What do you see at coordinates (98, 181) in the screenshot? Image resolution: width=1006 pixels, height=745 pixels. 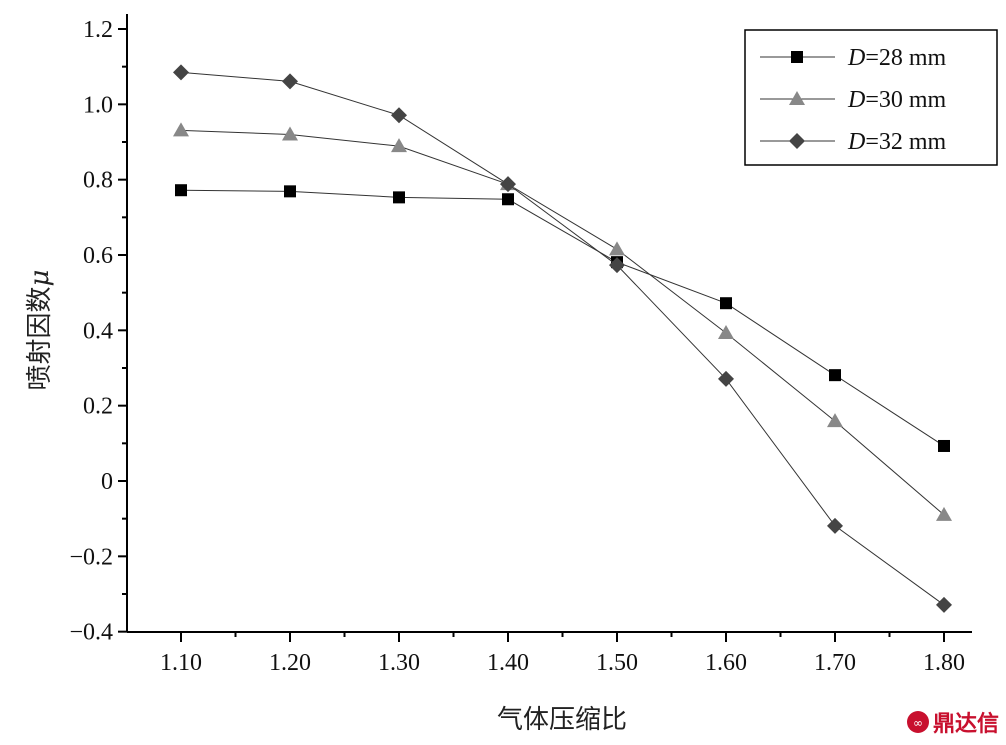 I see `y-tick-label: 0.8` at bounding box center [98, 181].